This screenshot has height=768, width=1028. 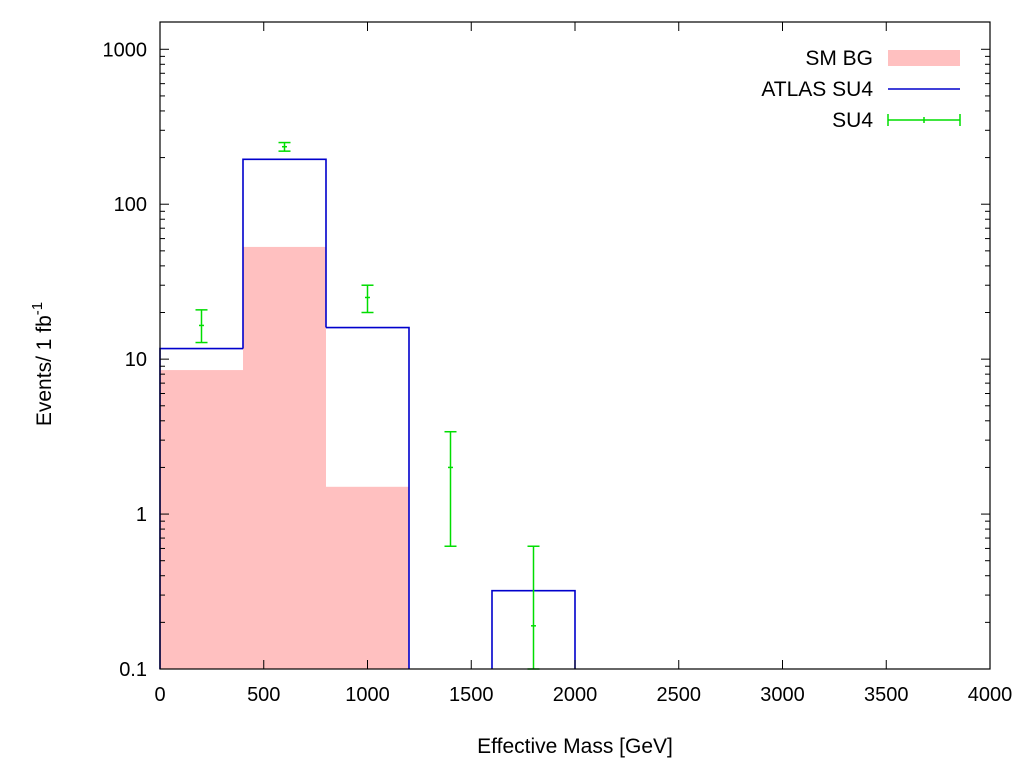 I want to click on x-tick-label: 1000, so click(x=367, y=695).